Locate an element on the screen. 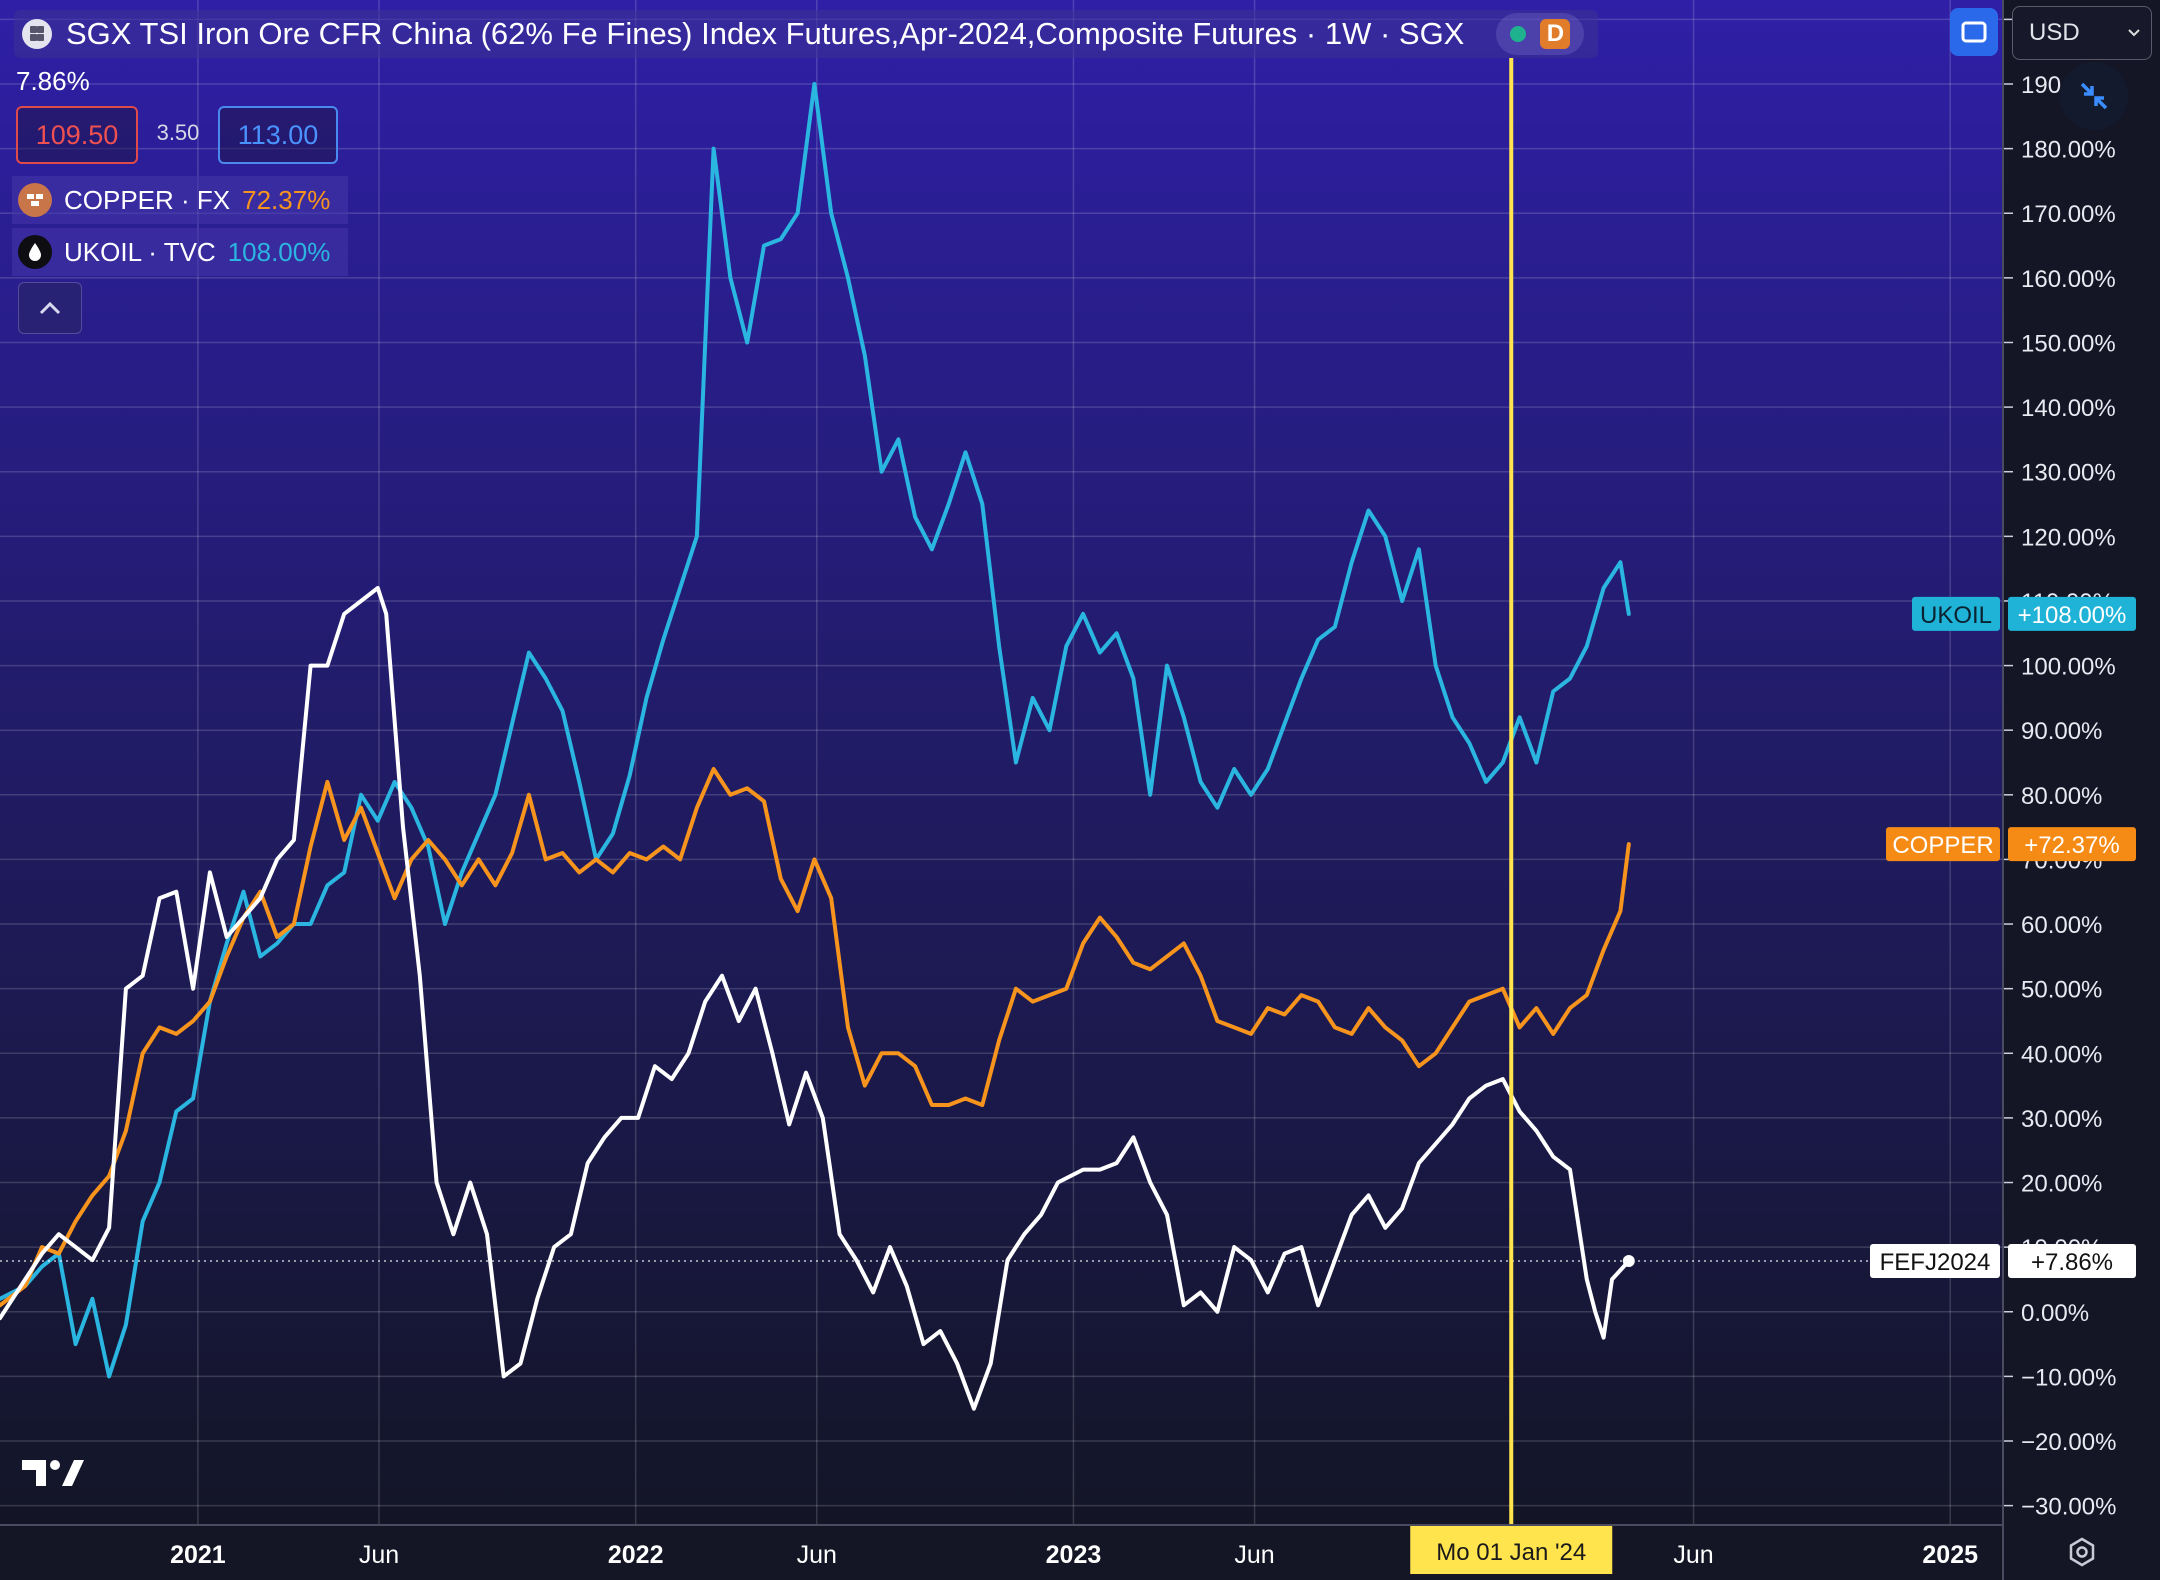 The image size is (2160, 1580). chevron-down-icon is located at coordinates (2134, 33).